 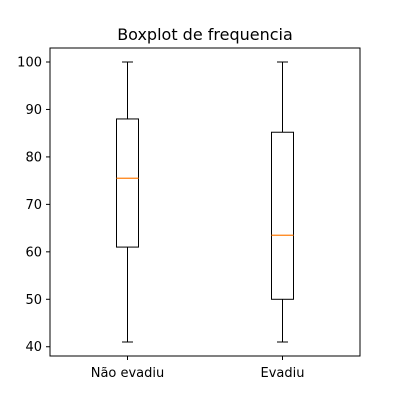 What do you see at coordinates (33, 110) in the screenshot?
I see `y-tick-label: 90` at bounding box center [33, 110].